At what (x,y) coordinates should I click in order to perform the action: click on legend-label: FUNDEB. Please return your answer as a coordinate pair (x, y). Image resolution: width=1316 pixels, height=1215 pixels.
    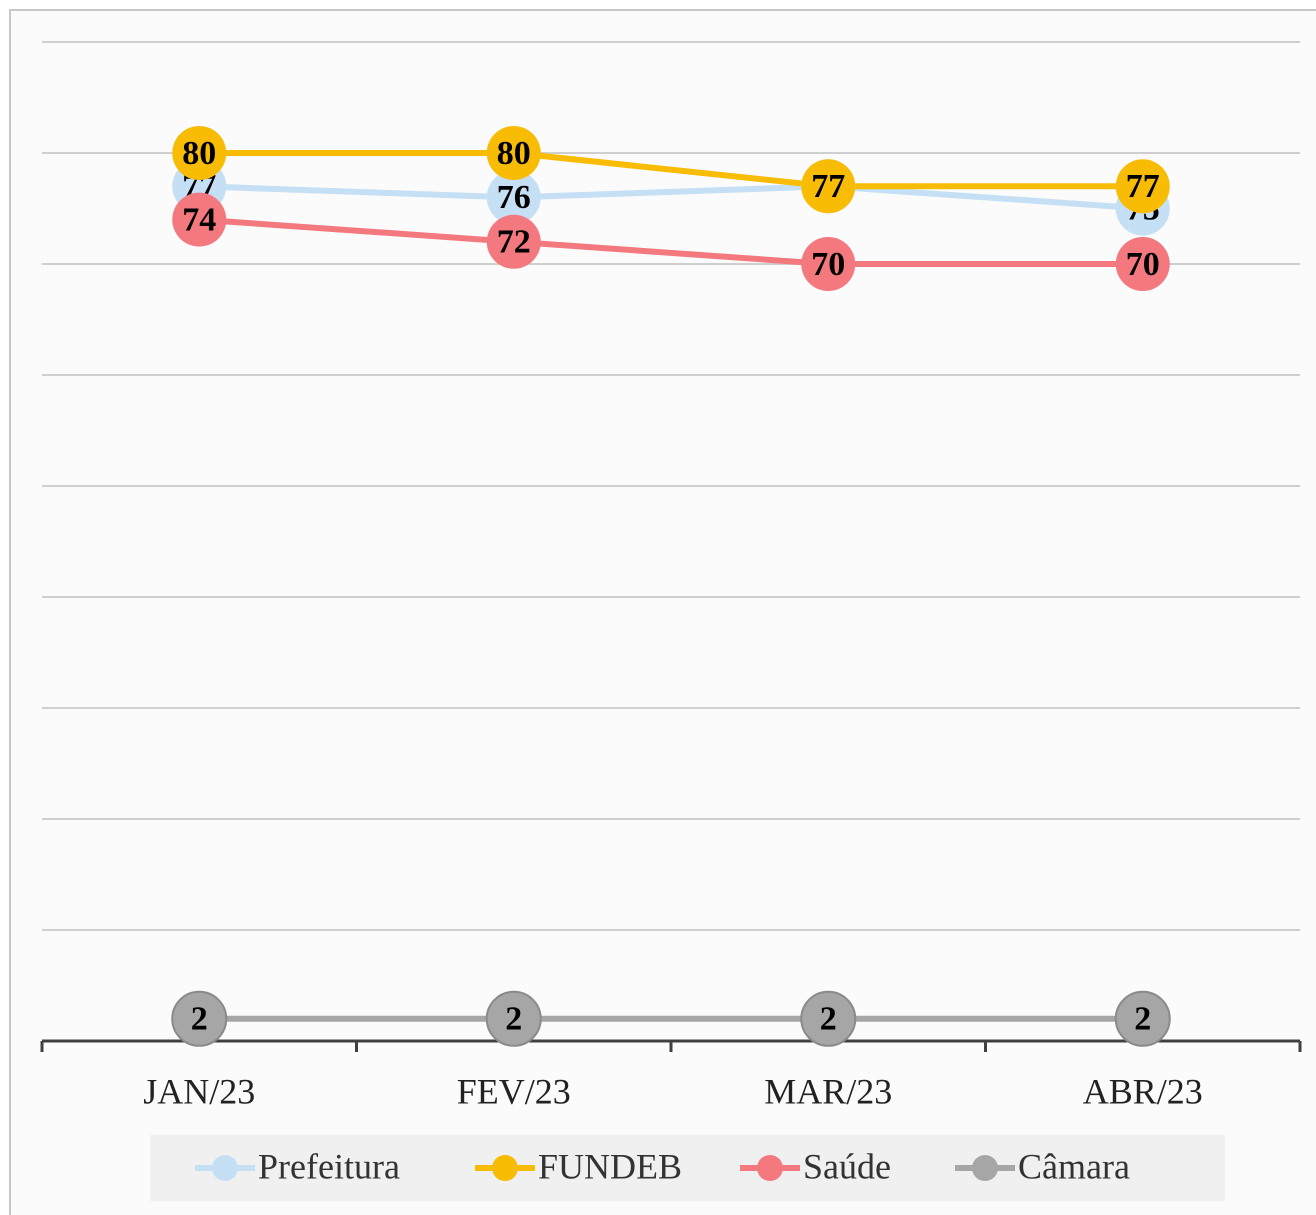
    Looking at the image, I should click on (610, 1166).